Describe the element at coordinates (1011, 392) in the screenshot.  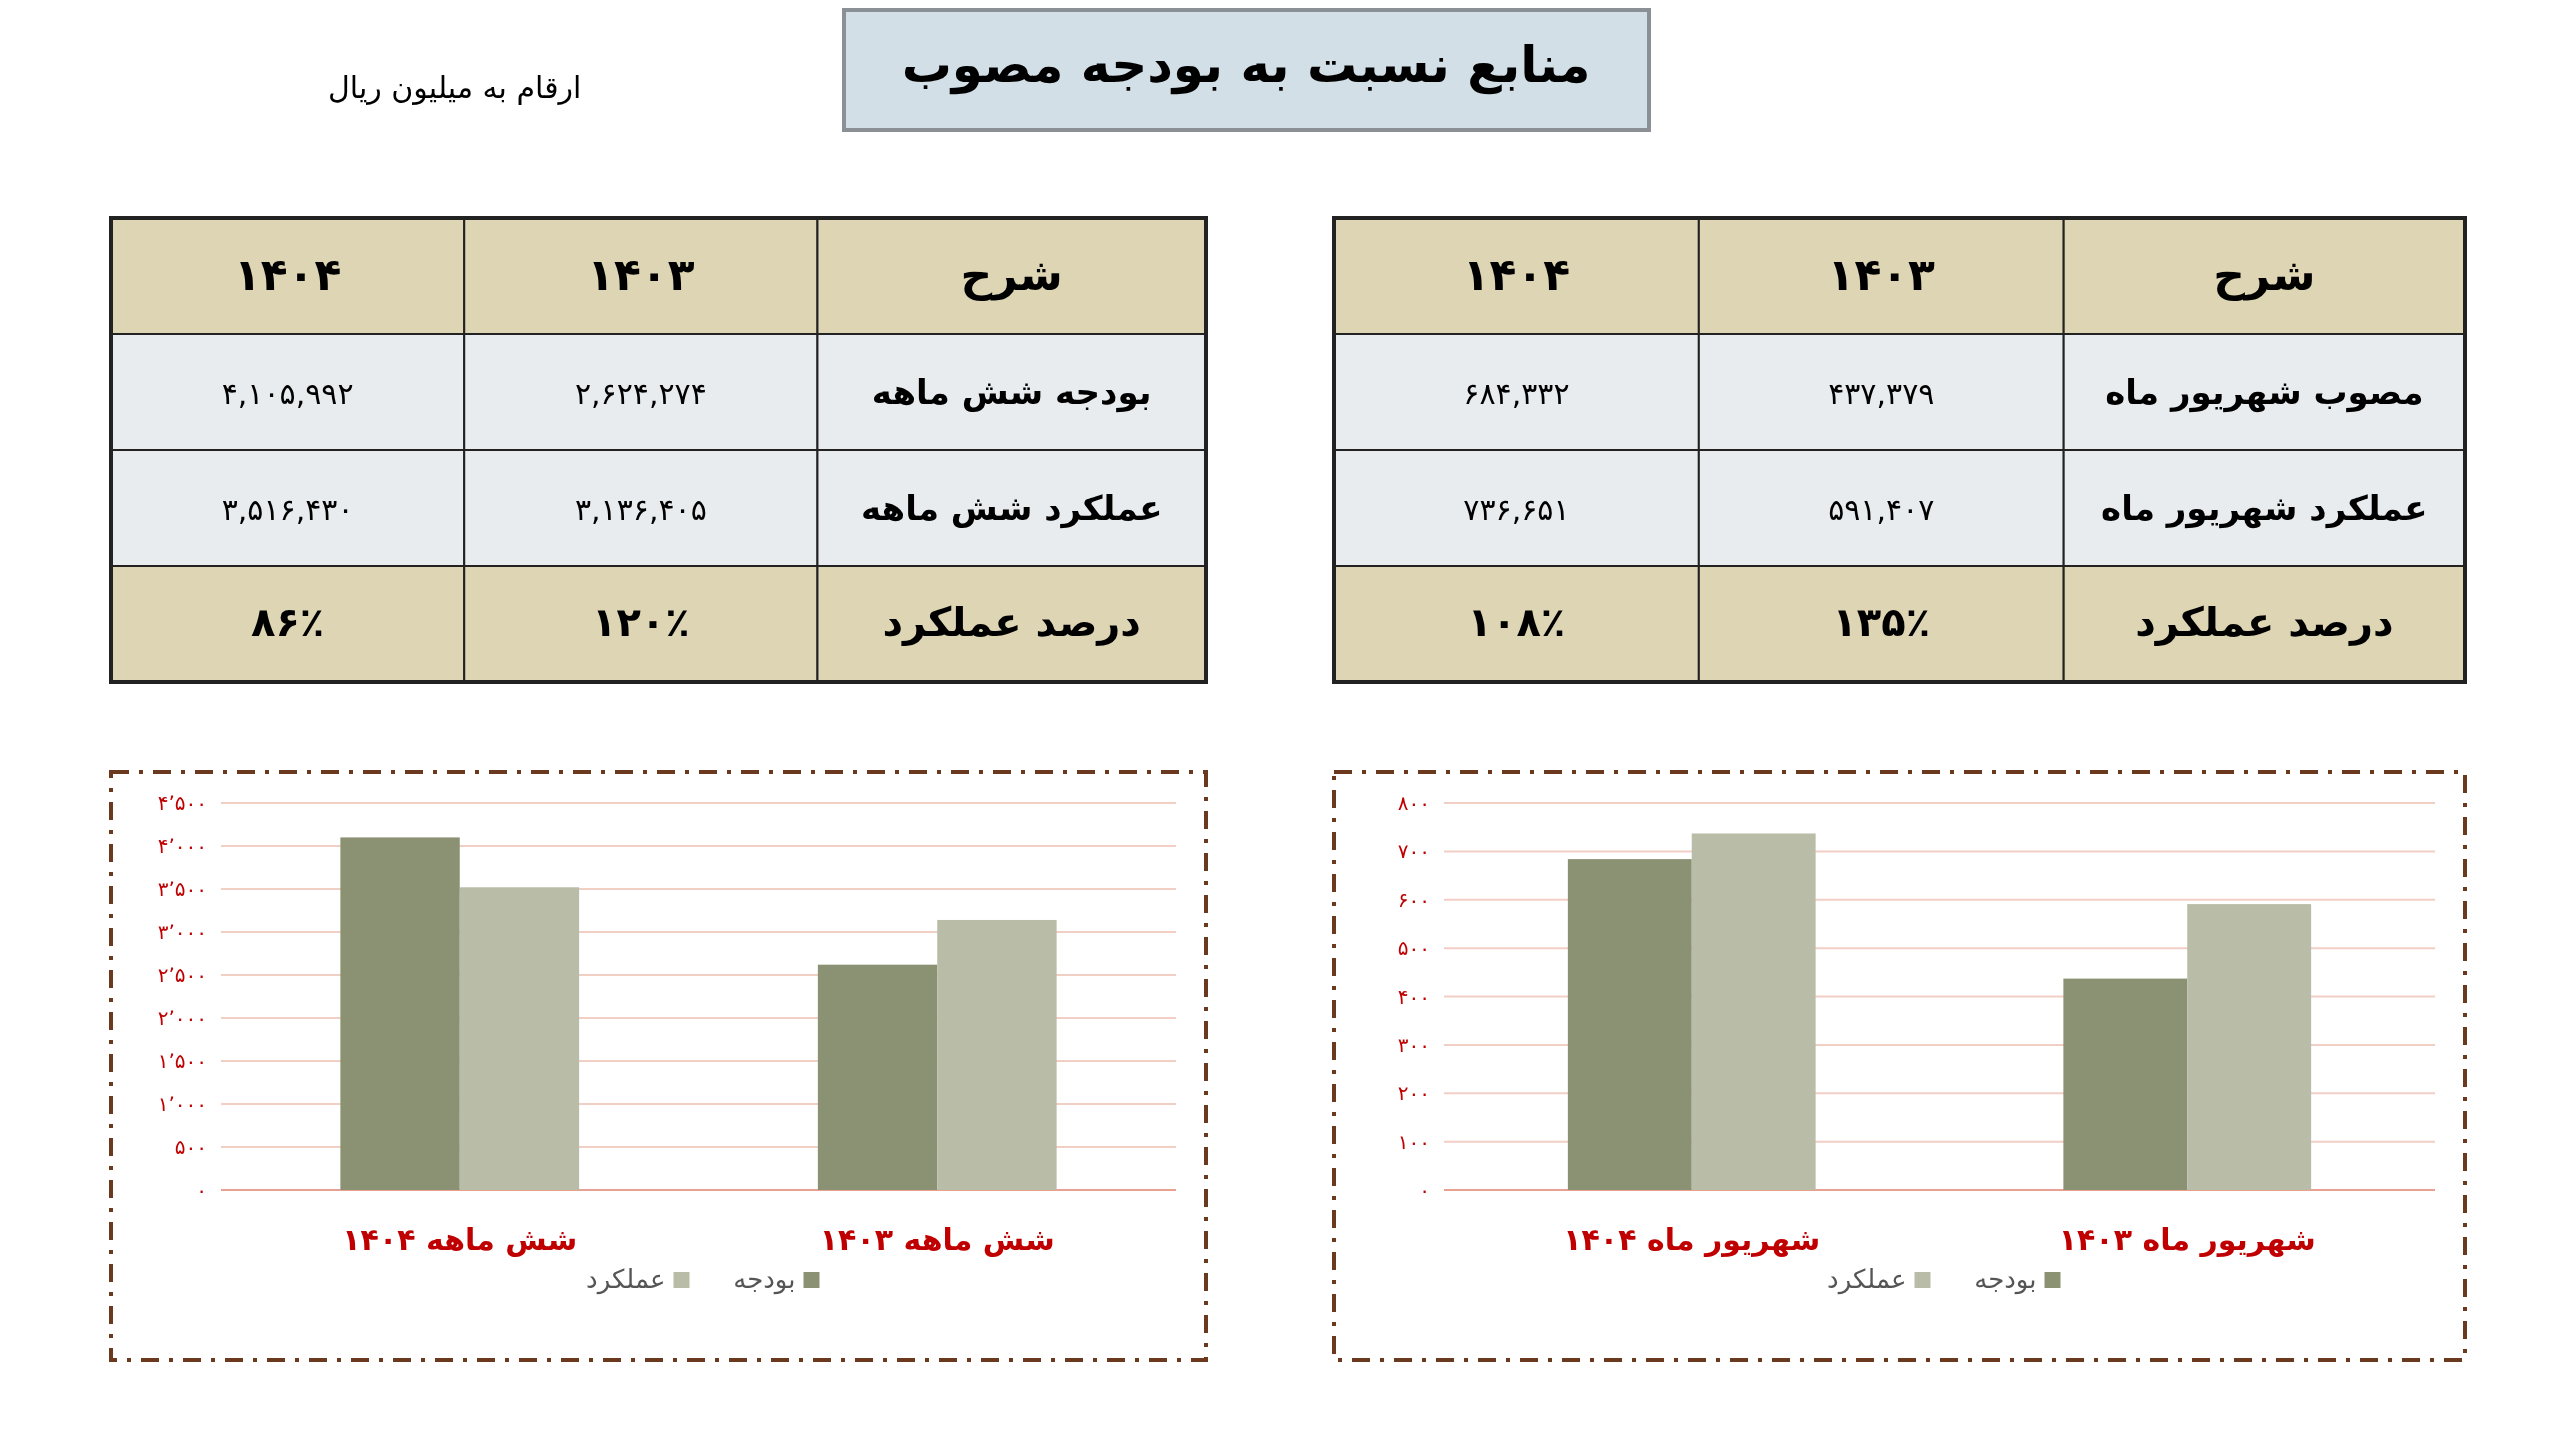
I see `text: بودجه شش ماهه` at that location.